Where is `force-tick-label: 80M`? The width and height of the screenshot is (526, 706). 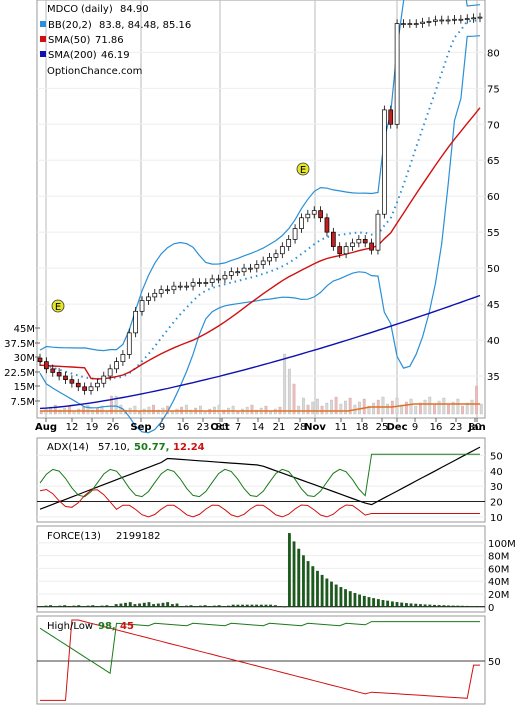 force-tick-label: 80M is located at coordinates (498, 557).